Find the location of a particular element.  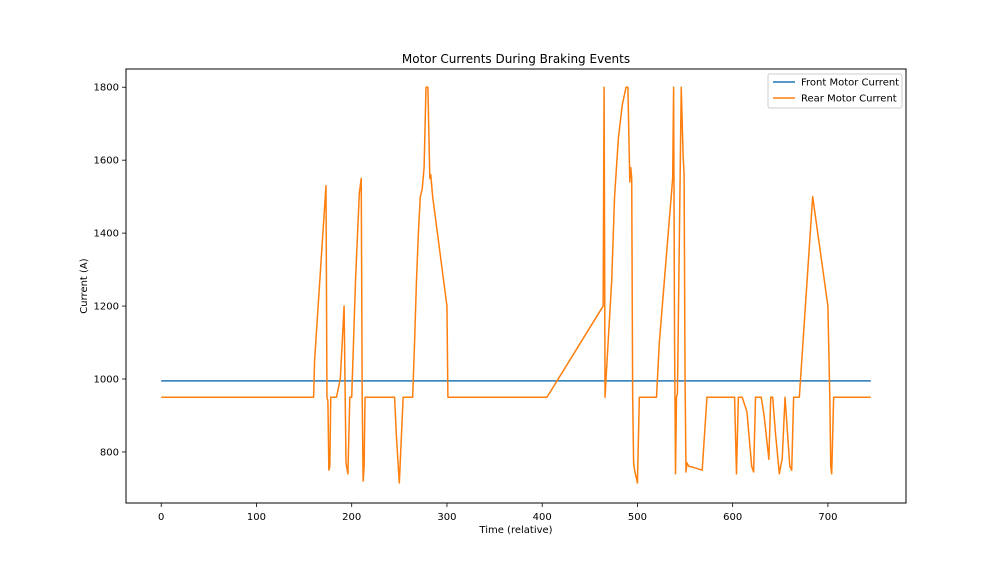

x-tick-label: 700 is located at coordinates (827, 517).